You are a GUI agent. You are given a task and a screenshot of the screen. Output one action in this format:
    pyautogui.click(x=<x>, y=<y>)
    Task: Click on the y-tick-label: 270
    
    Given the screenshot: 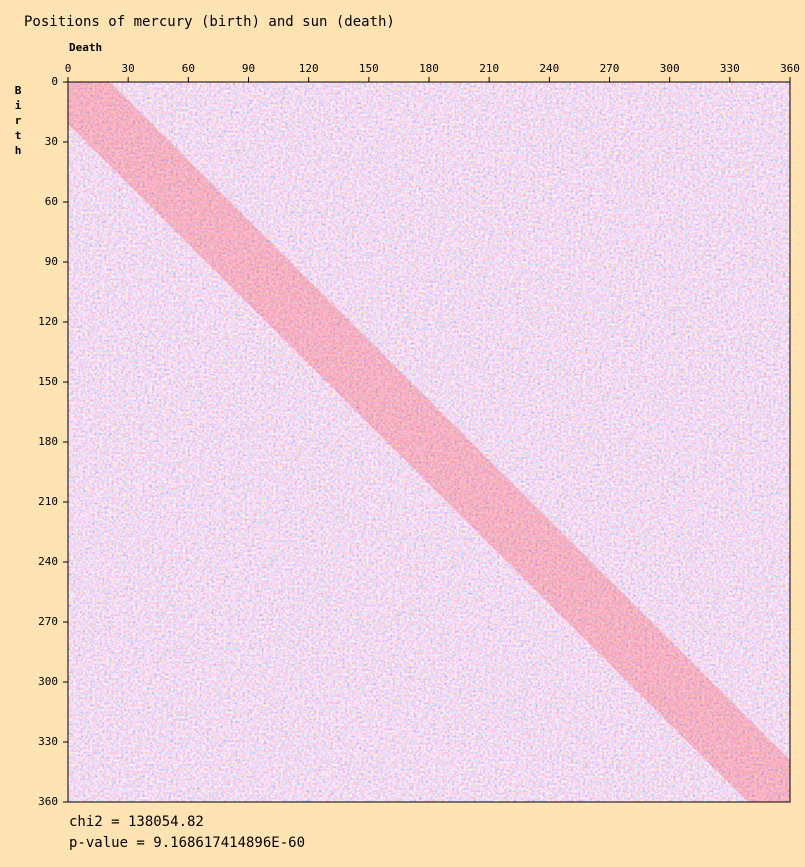 What is the action you would take?
    pyautogui.click(x=48, y=621)
    